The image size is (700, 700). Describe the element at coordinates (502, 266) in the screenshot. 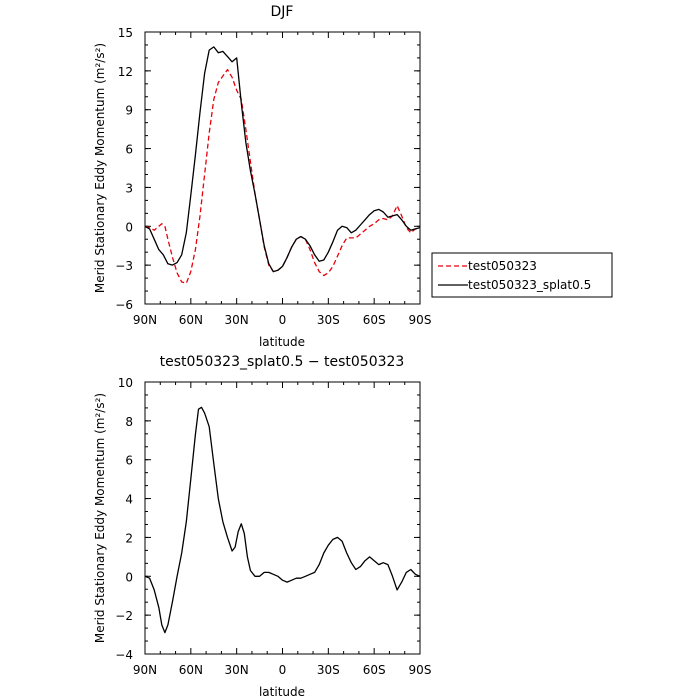

I see `legend-label: test050323` at that location.